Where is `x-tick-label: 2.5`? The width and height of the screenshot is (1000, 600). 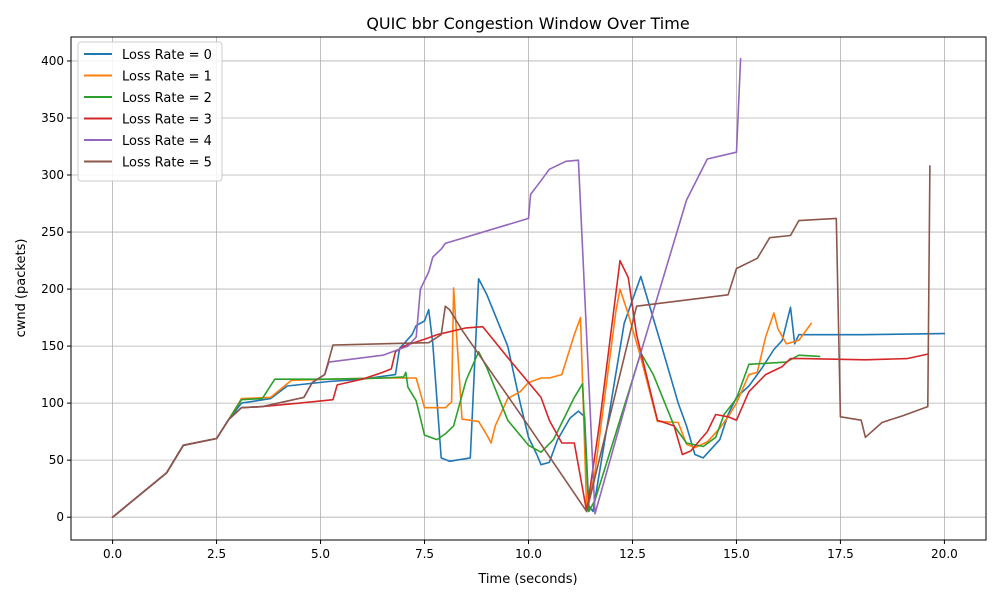
x-tick-label: 2.5 is located at coordinates (216, 554).